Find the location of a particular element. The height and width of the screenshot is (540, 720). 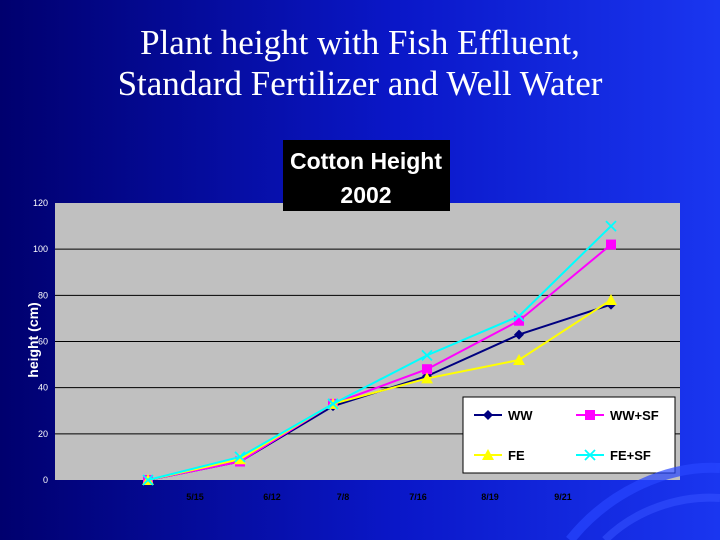

y-tick-label: 40 is located at coordinates (43, 388).